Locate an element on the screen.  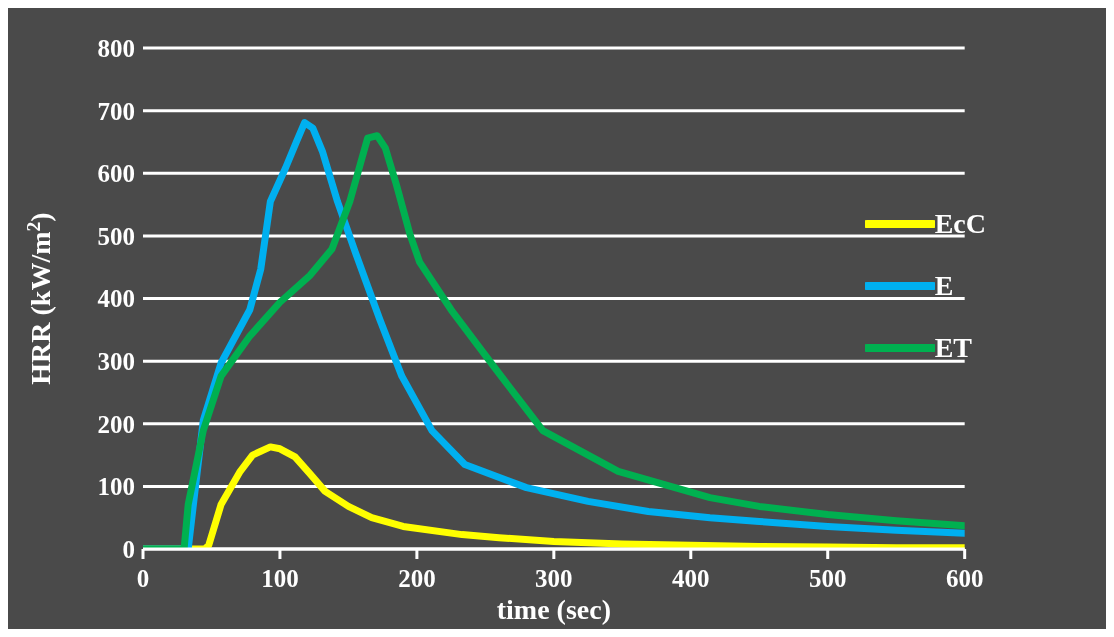
y-tick-label: 800 is located at coordinates (116, 48).